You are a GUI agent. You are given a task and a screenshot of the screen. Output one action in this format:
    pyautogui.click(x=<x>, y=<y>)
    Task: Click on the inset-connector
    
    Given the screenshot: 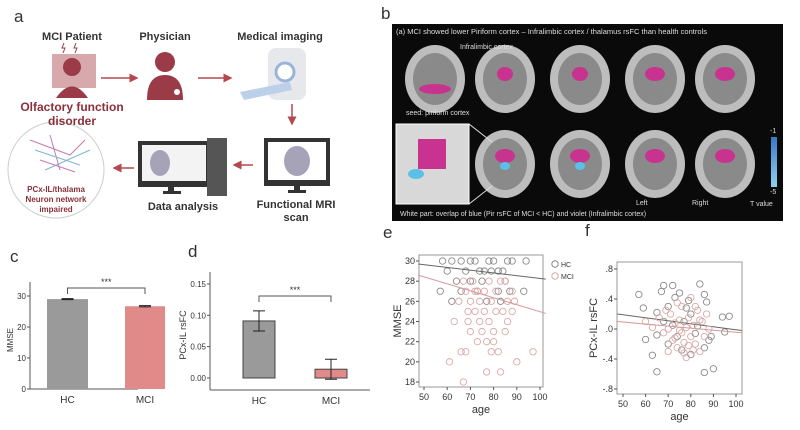 What is the action you would take?
    pyautogui.click(x=480, y=133)
    